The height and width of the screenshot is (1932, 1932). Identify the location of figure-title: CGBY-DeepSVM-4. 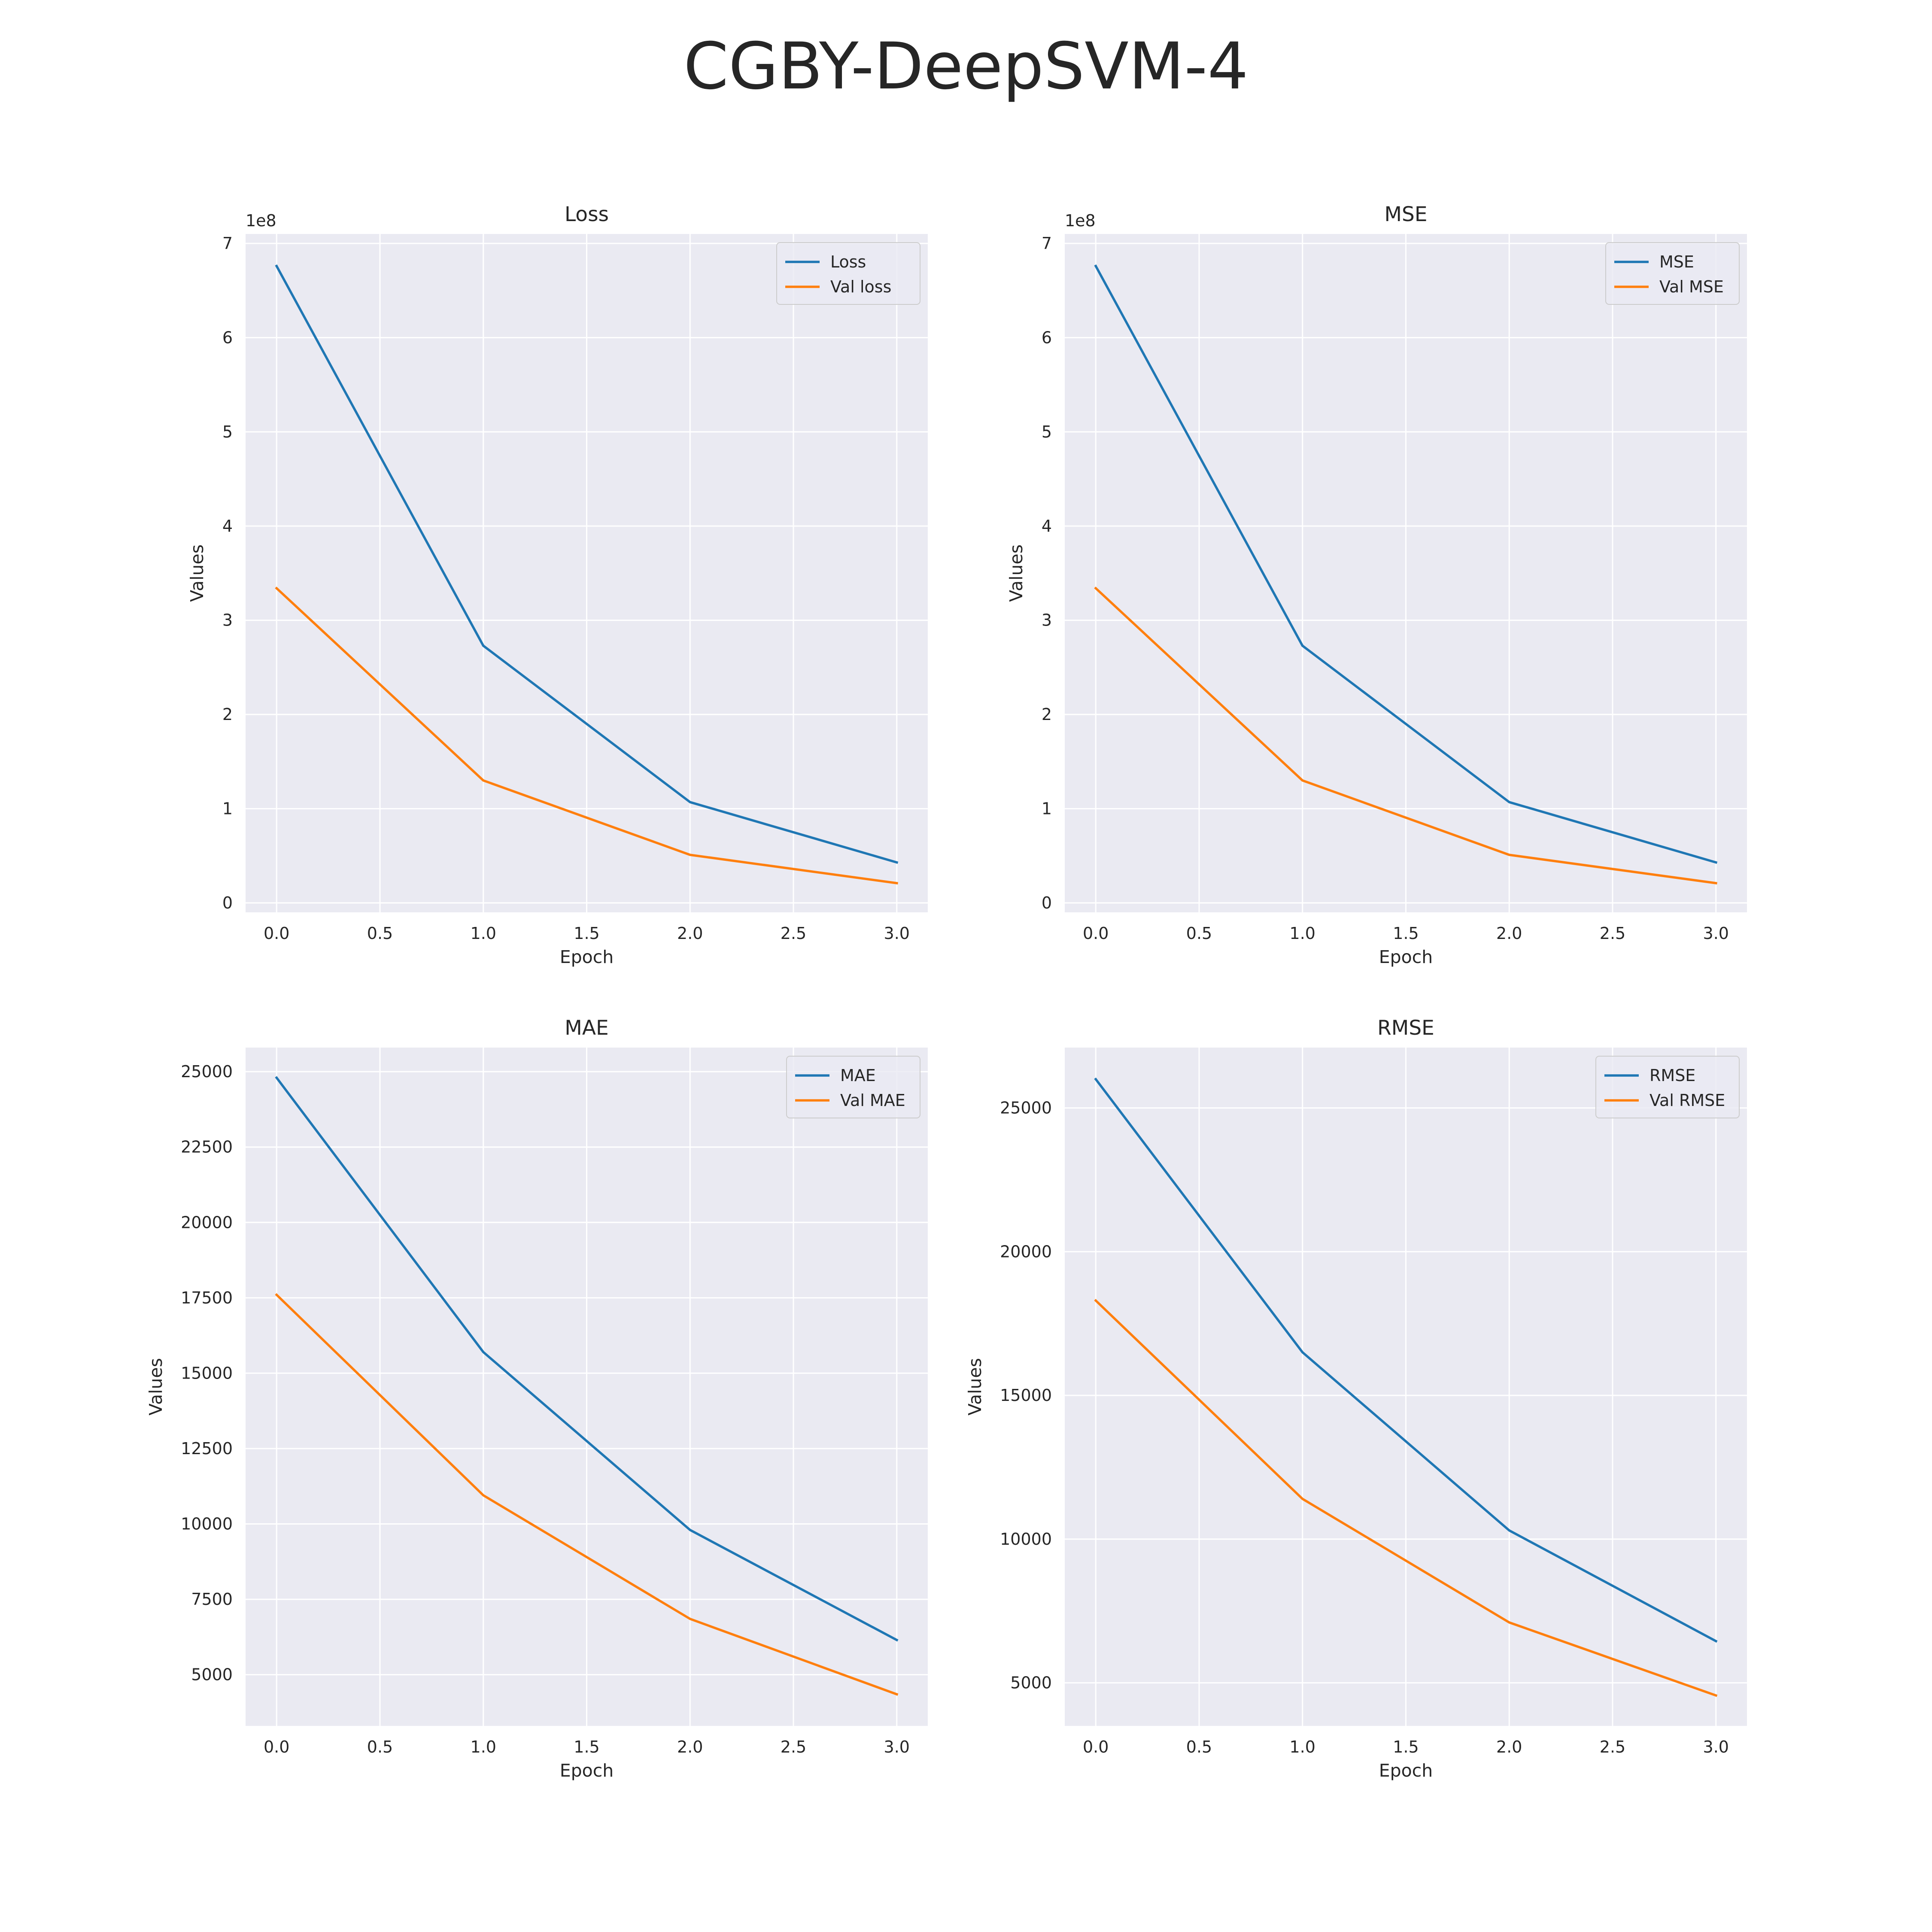
(966, 66).